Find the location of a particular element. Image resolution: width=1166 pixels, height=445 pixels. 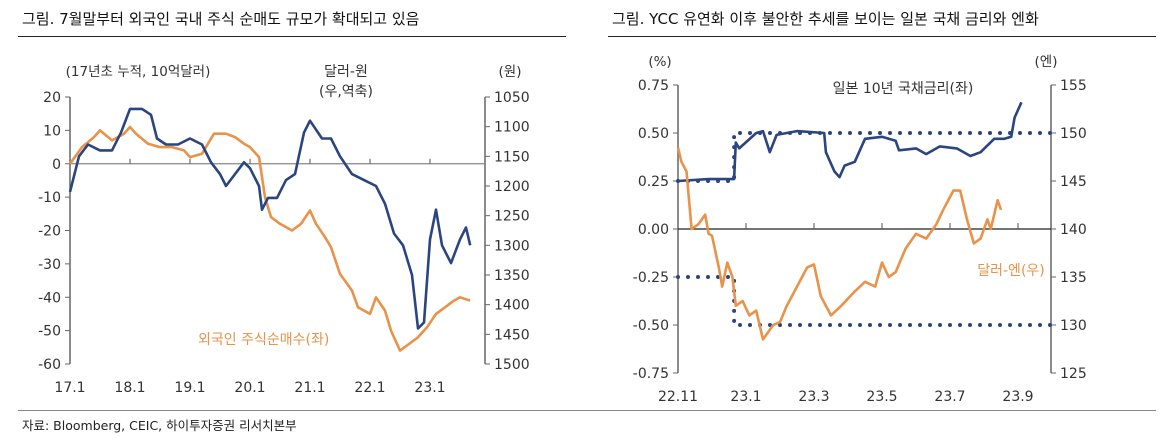

x-tick-label: 22.11 is located at coordinates (678, 397).